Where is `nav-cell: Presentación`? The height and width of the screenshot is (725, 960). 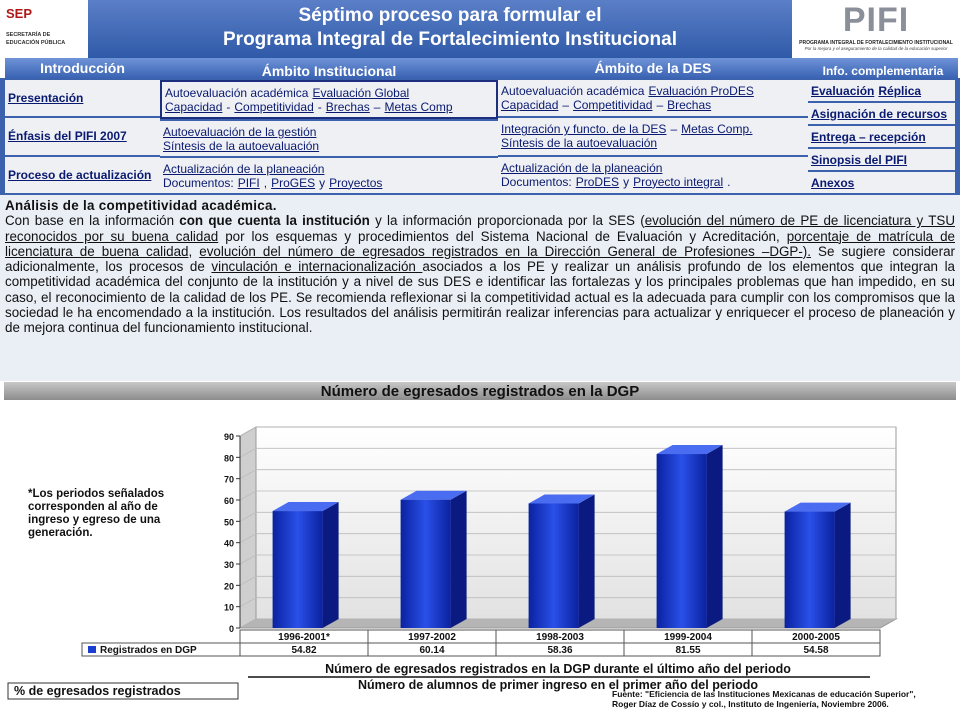
nav-cell: Presentación is located at coordinates (82, 98).